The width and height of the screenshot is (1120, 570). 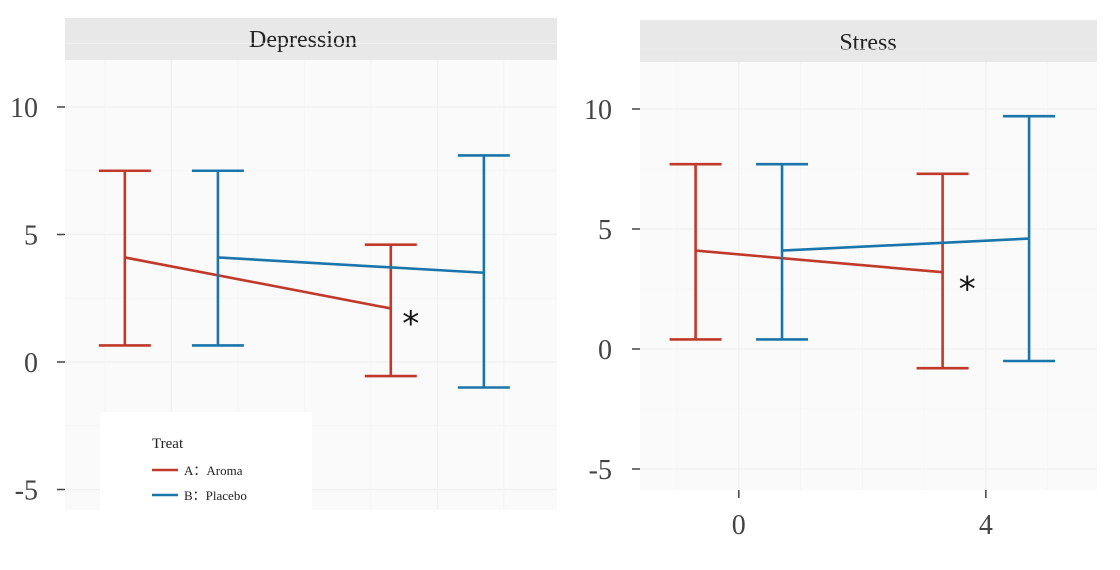 I want to click on facet-strip-stress, so click(x=868, y=41).